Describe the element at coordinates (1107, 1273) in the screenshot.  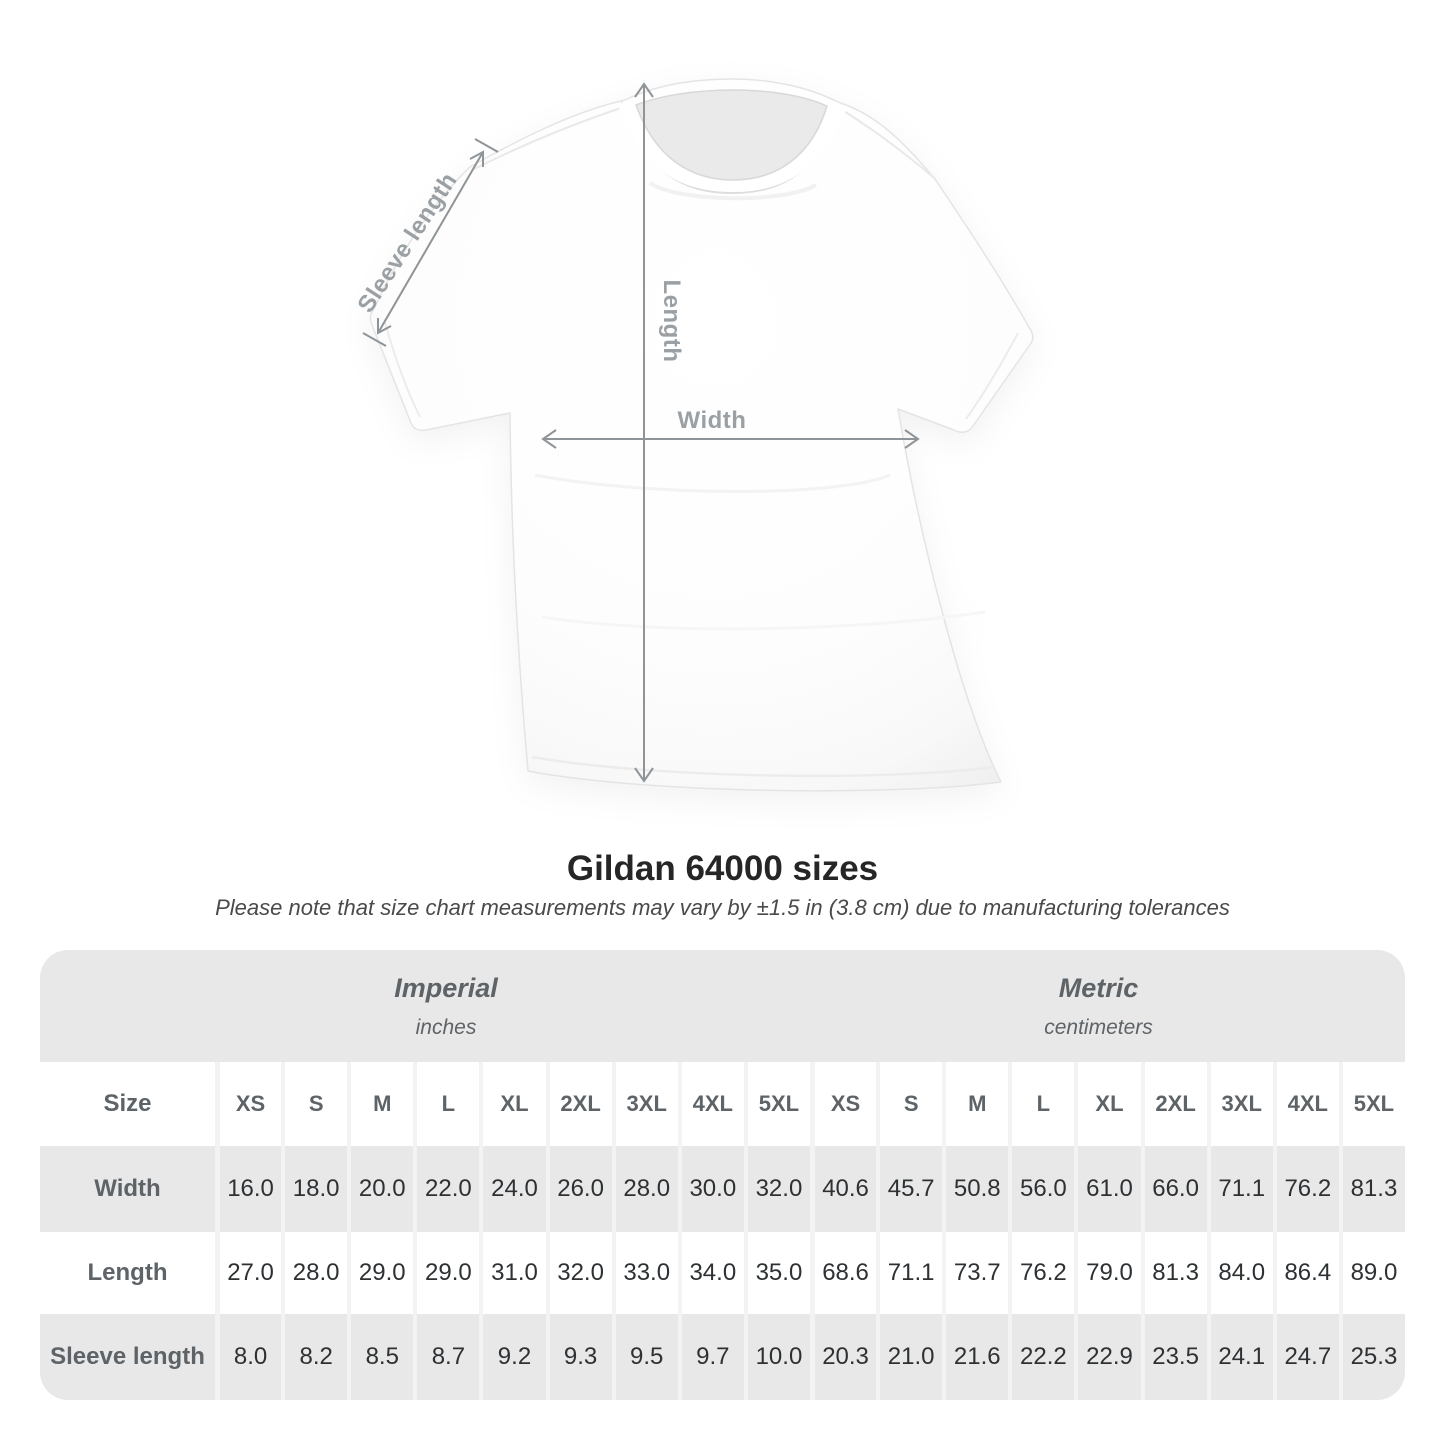
I see `size-value-cell: 79.0` at that location.